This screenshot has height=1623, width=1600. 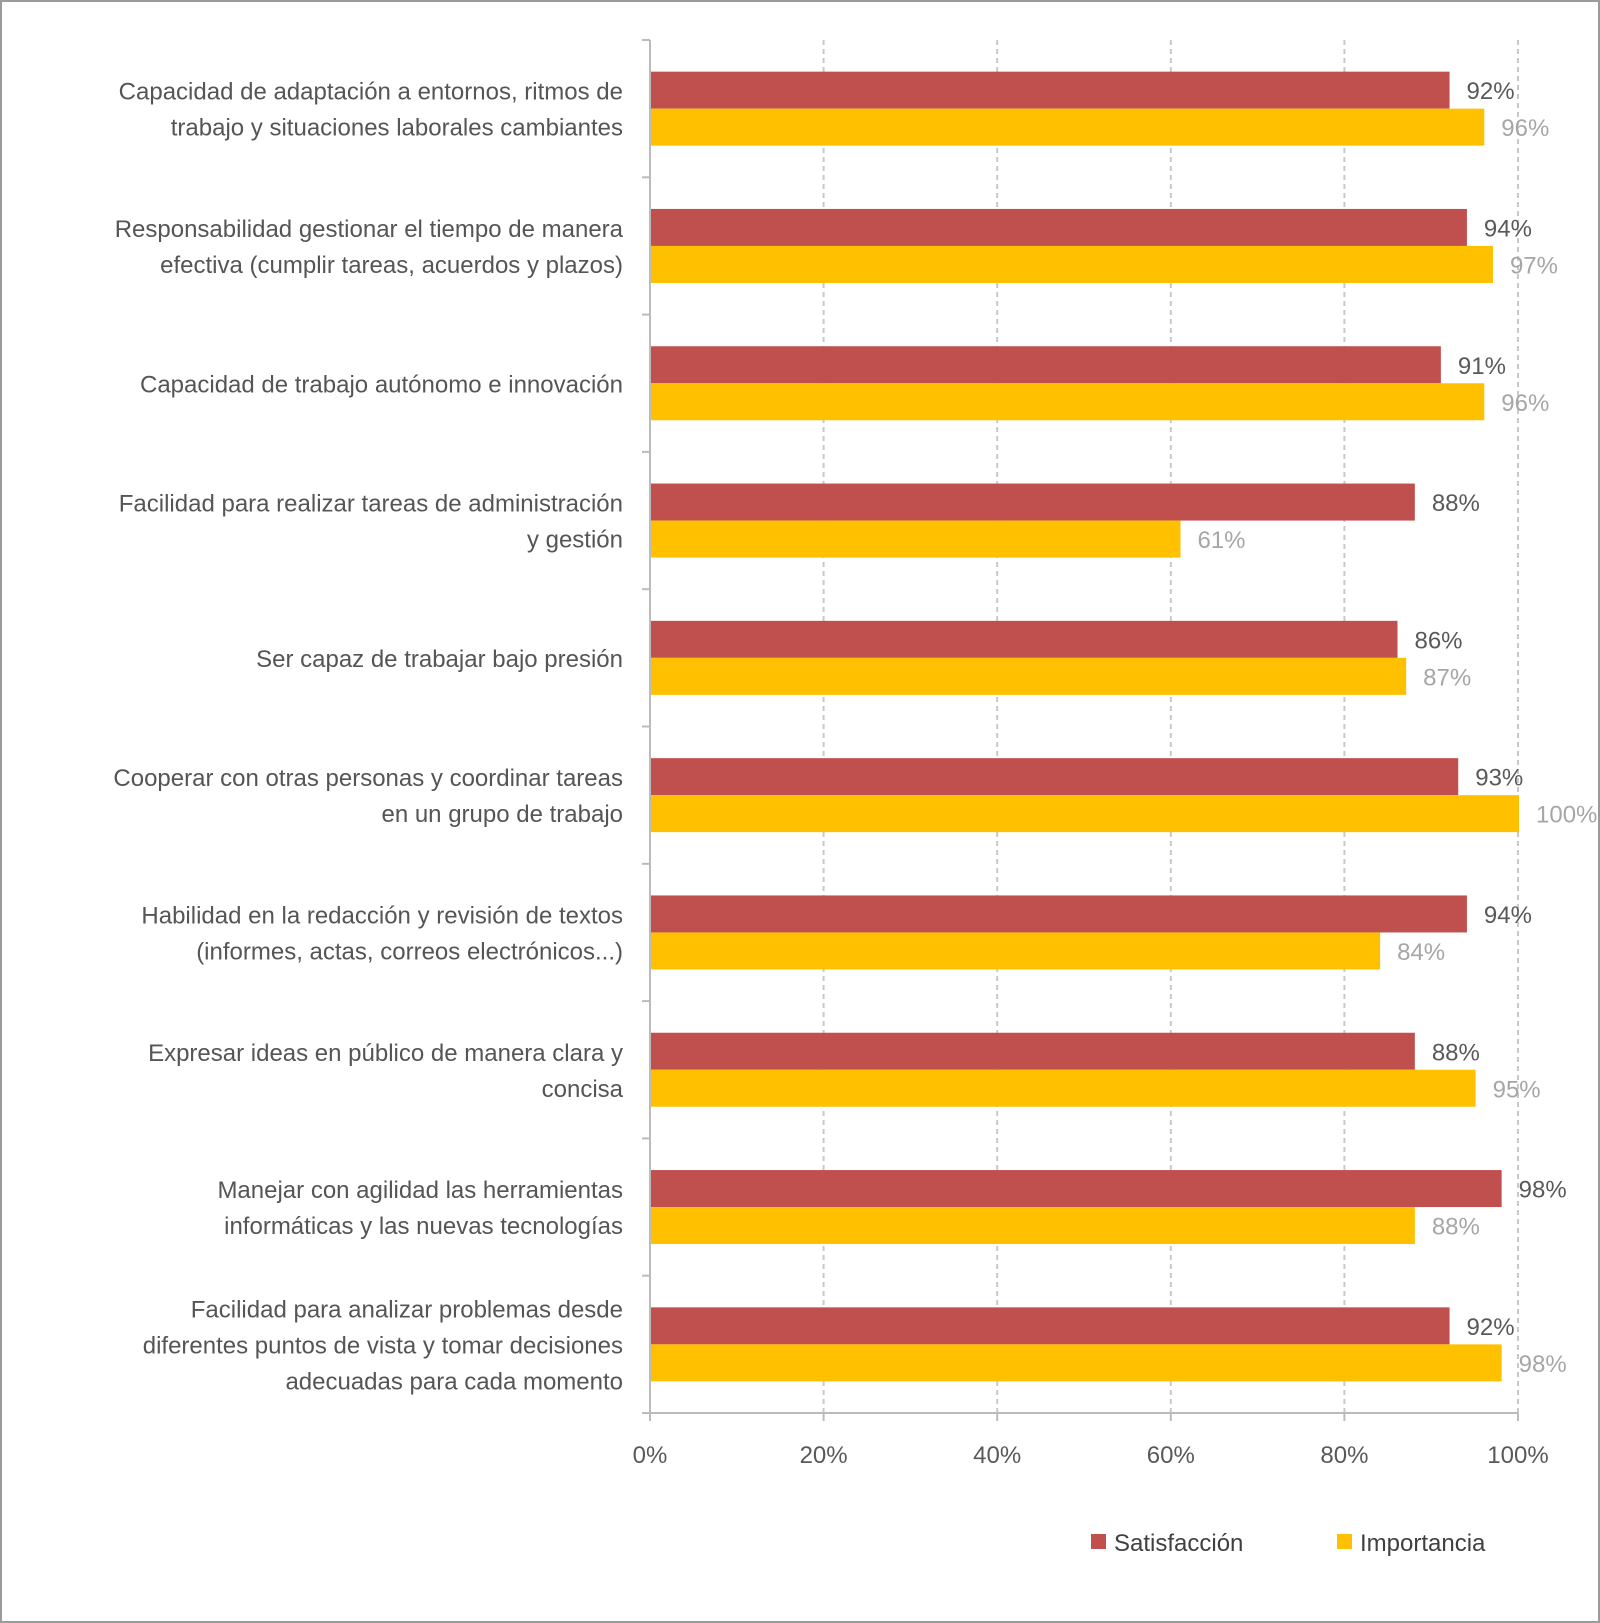 What do you see at coordinates (824, 1455) in the screenshot?
I see `x-tick-label: 20%` at bounding box center [824, 1455].